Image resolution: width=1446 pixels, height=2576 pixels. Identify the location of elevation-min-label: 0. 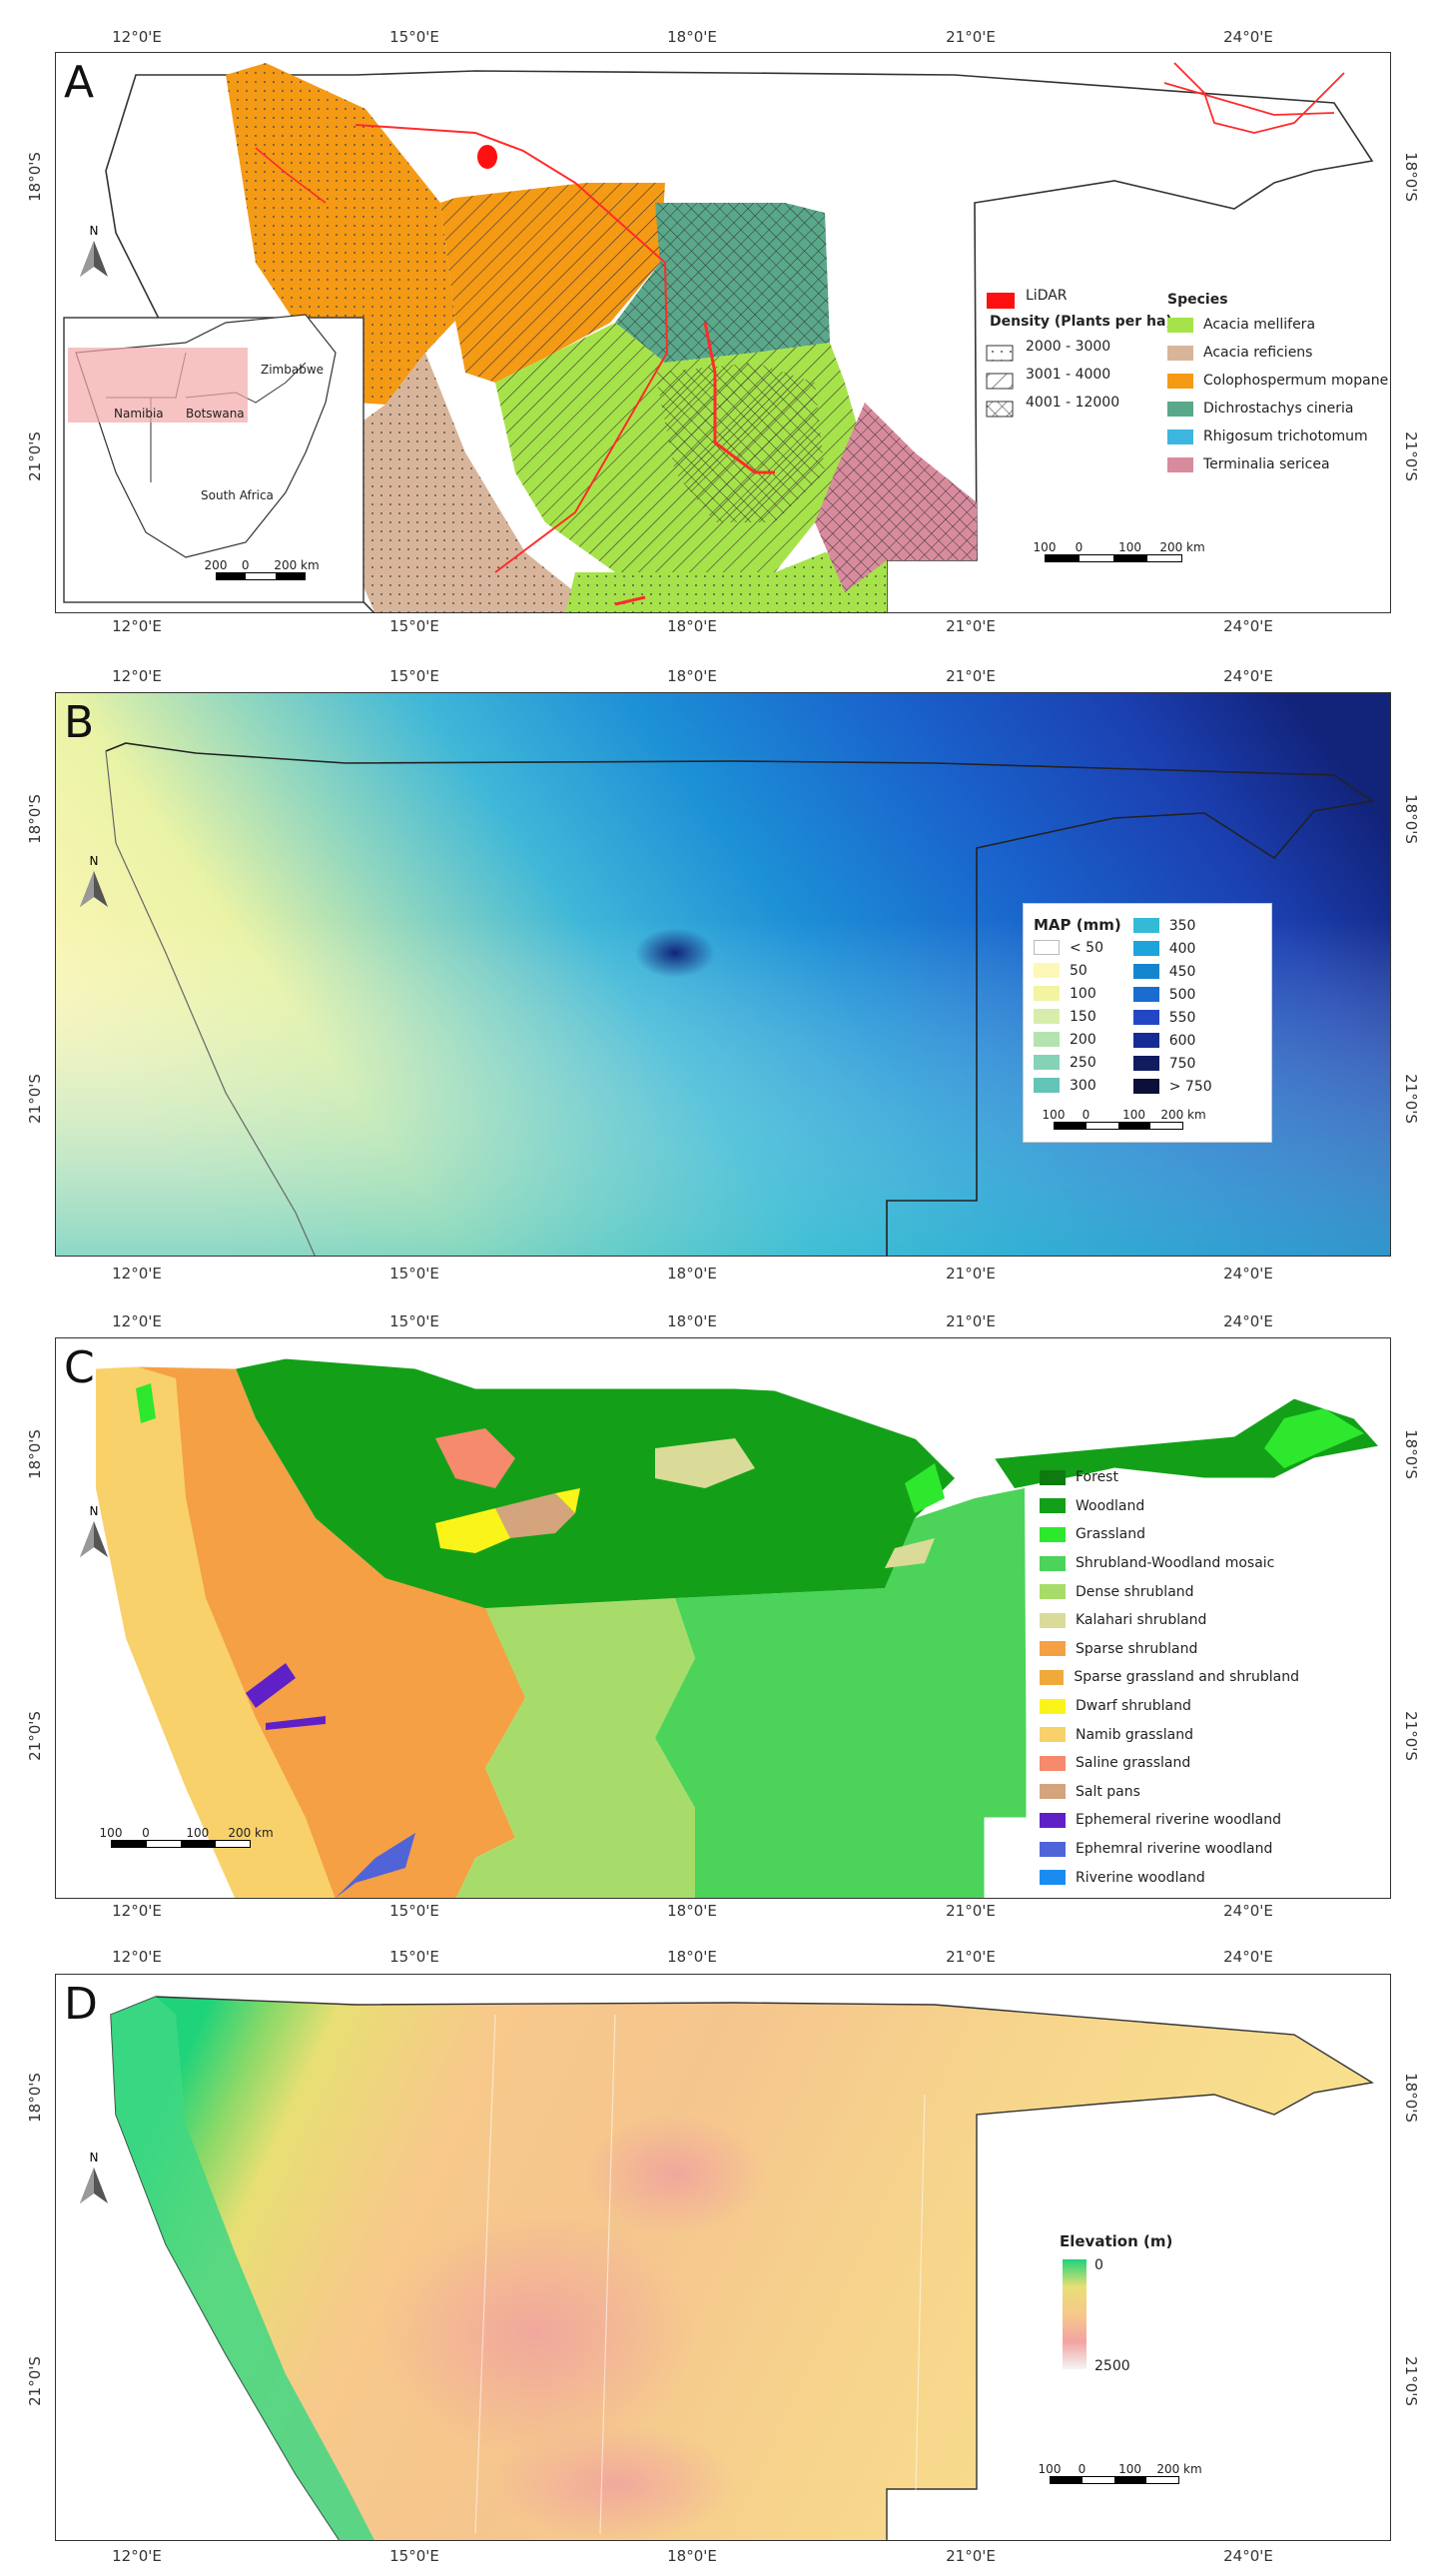
(1098, 2265).